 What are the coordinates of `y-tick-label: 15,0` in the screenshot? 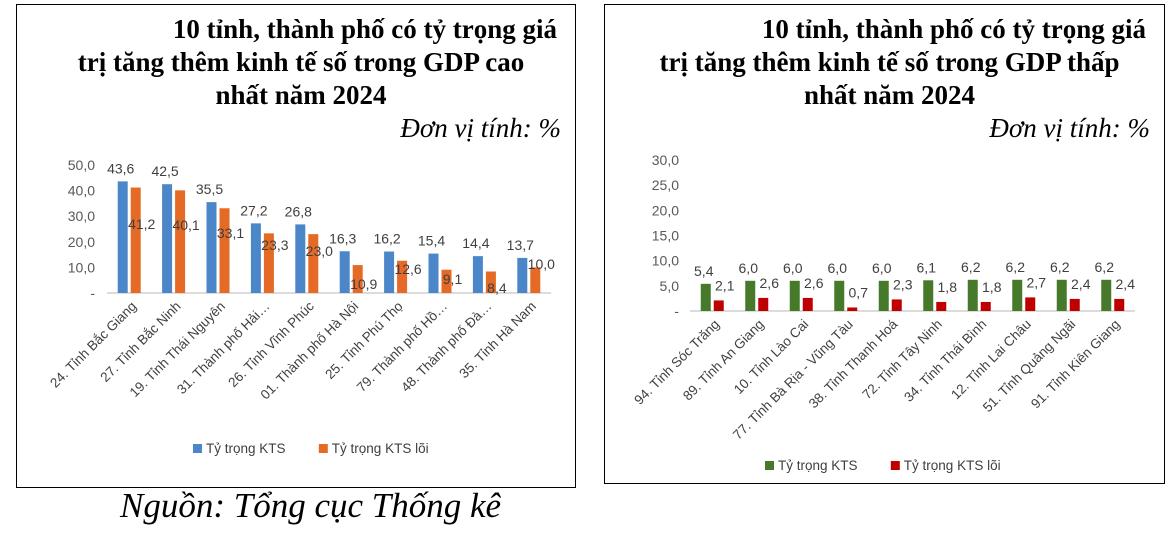 It's located at (665, 236).